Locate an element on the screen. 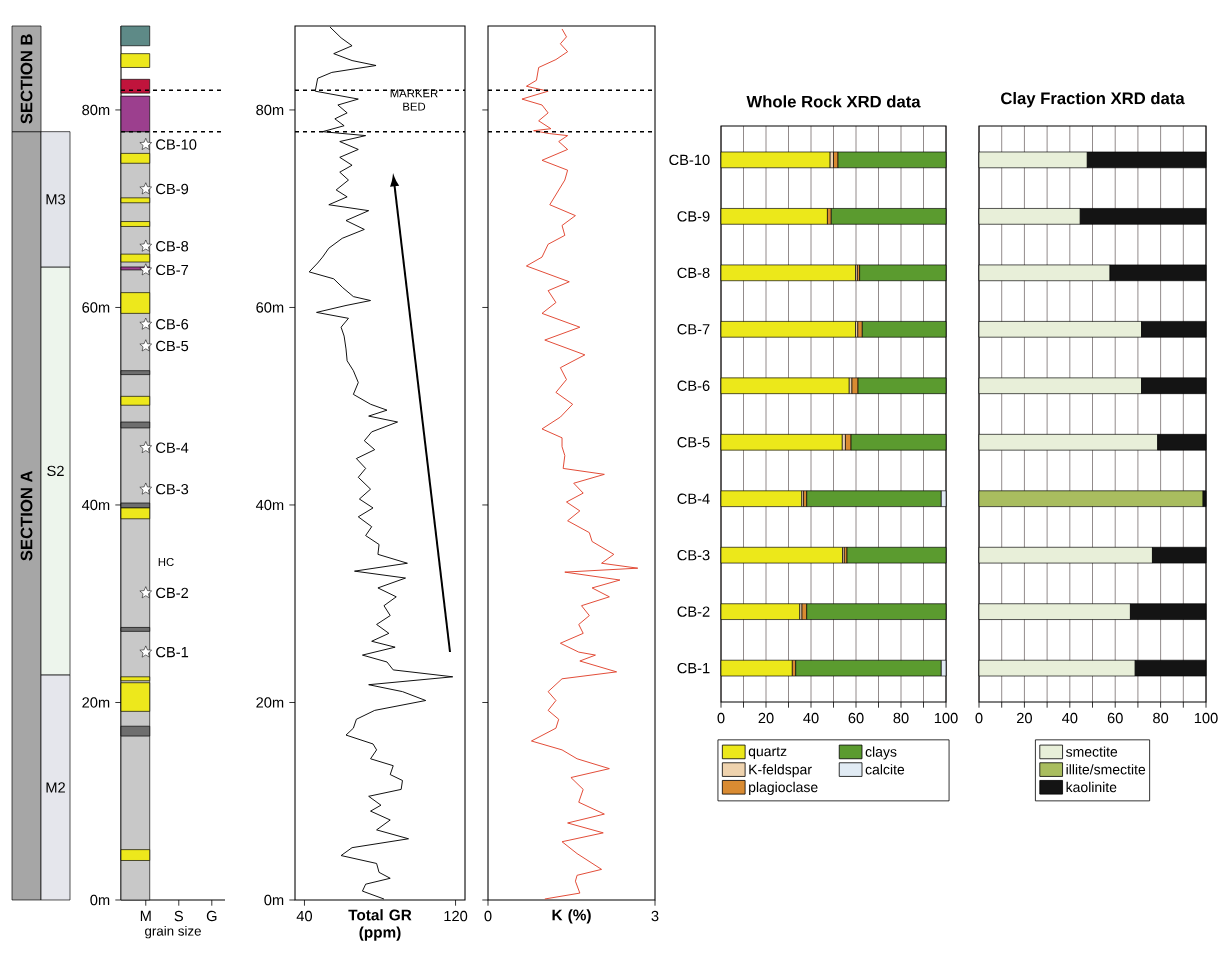 The width and height of the screenshot is (1223, 958). y-tick-label: CB-4 is located at coordinates (693, 498).